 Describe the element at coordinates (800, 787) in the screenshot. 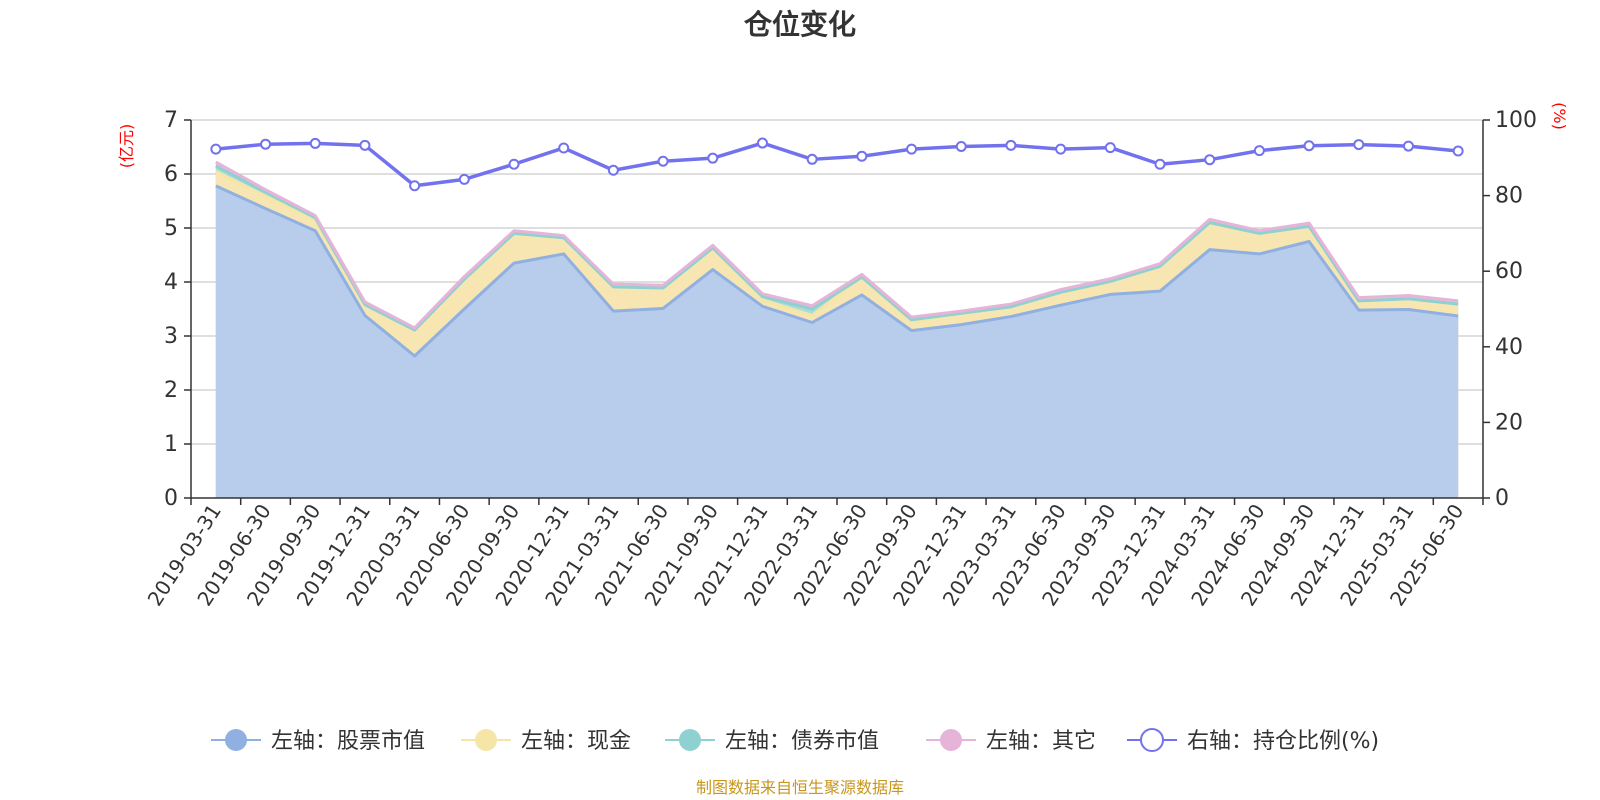

I see `data-source-note: 制图数据来自恒生聚源数据库` at that location.